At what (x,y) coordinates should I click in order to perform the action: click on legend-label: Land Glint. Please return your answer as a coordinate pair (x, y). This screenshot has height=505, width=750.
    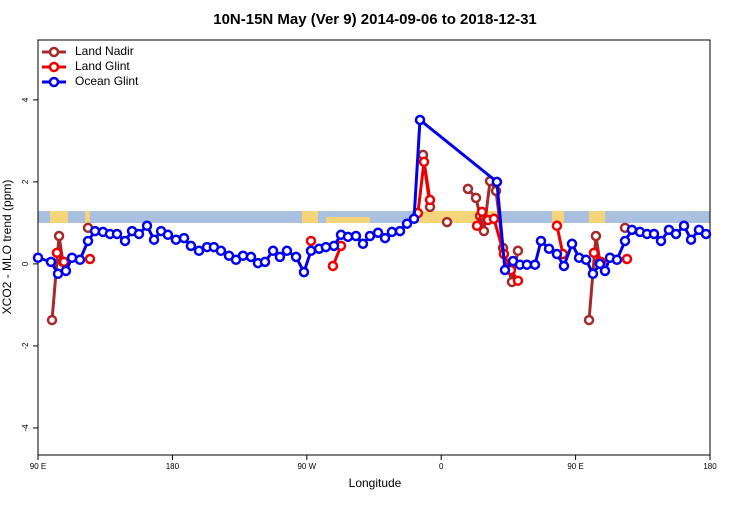
    Looking at the image, I should click on (102, 66).